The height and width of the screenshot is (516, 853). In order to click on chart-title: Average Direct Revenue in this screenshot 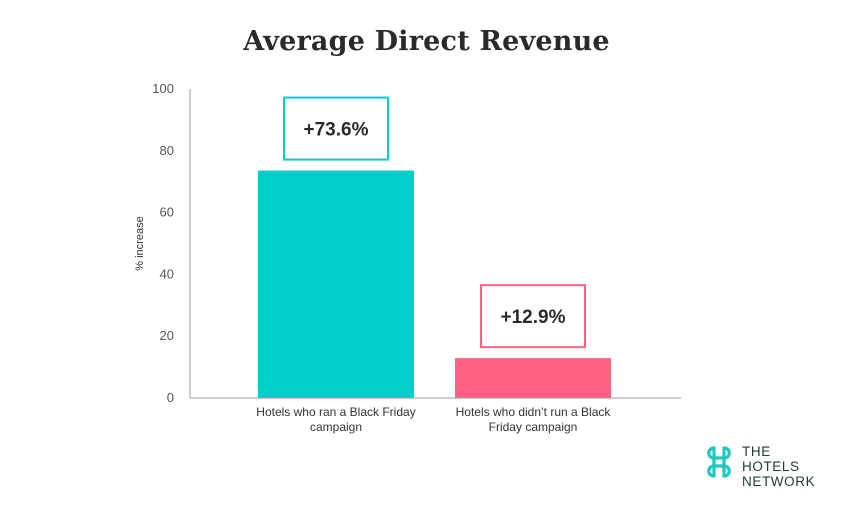, I will do `click(426, 41)`.